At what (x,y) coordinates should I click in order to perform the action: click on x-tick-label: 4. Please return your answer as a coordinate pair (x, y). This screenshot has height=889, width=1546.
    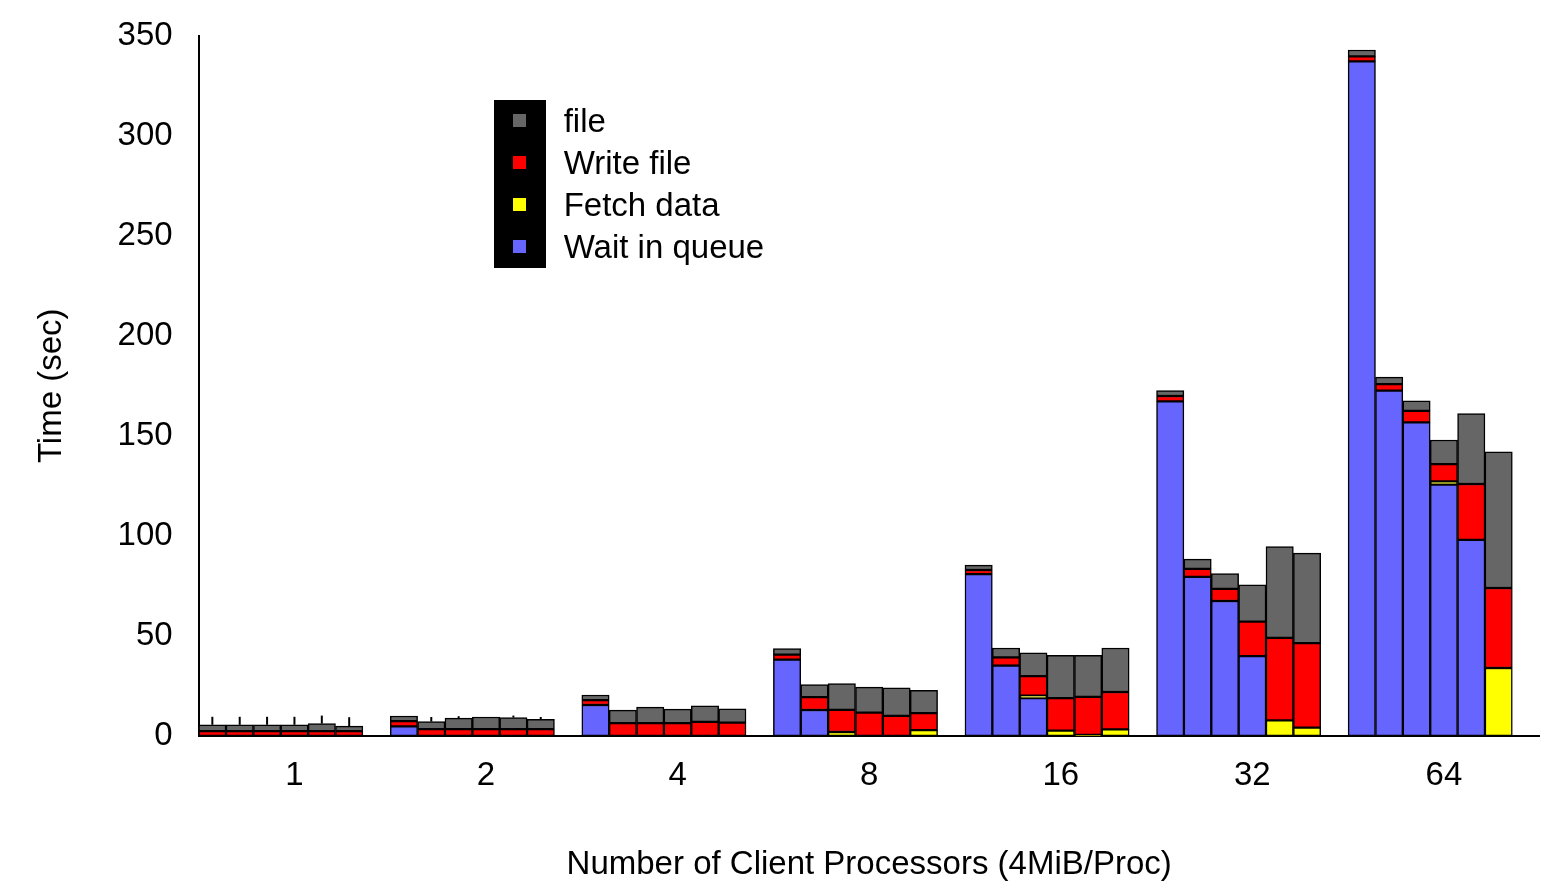
    Looking at the image, I should click on (677, 773).